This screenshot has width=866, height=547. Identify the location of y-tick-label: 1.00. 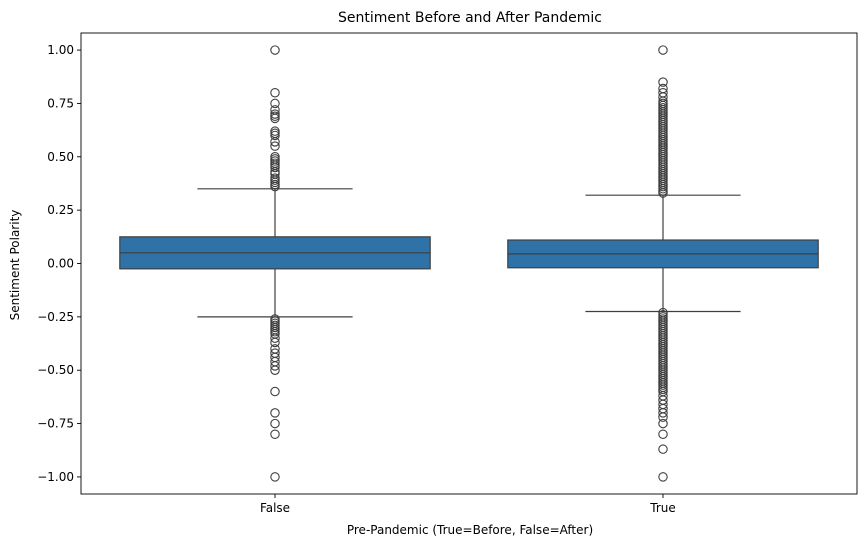
(60, 50).